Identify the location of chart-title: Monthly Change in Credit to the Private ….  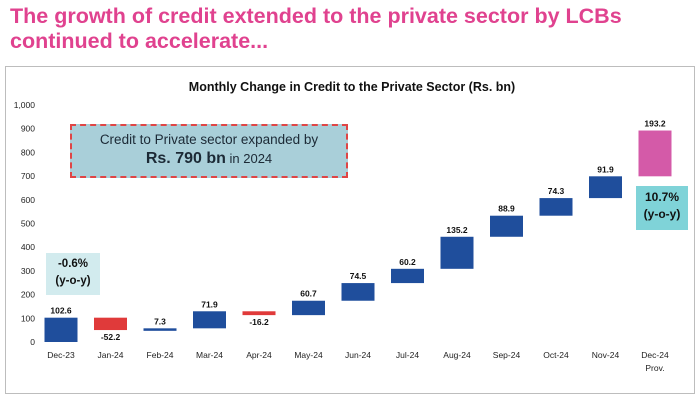
(352, 87).